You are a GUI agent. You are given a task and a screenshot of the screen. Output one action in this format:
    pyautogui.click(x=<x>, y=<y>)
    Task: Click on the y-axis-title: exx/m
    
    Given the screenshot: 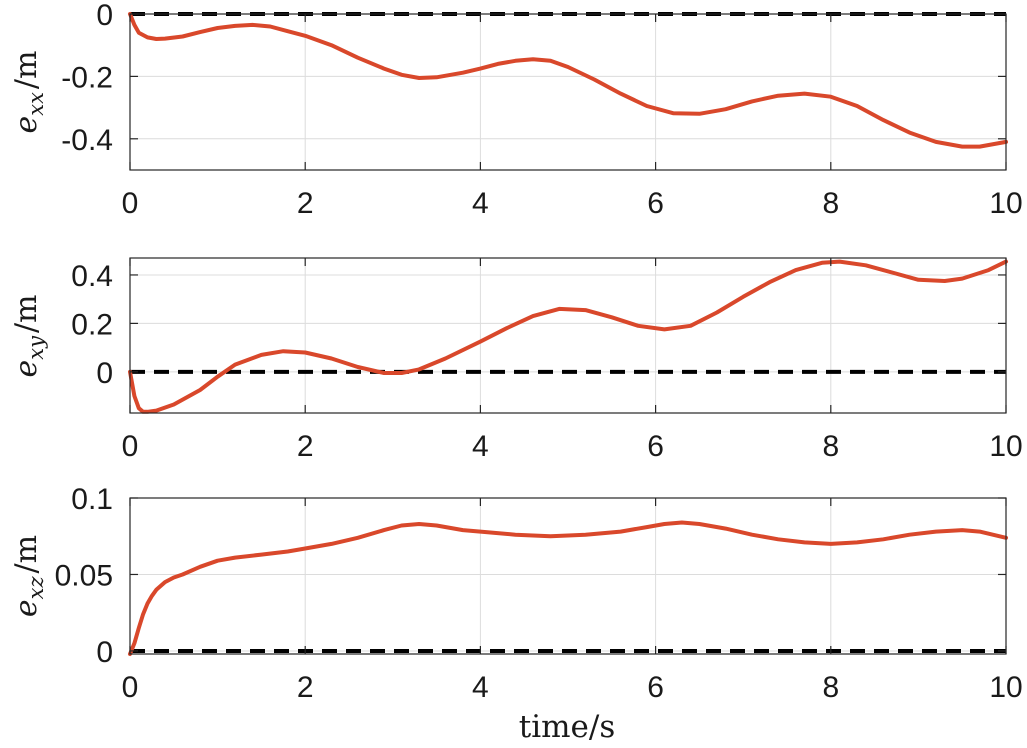 What is the action you would take?
    pyautogui.click(x=28, y=91)
    